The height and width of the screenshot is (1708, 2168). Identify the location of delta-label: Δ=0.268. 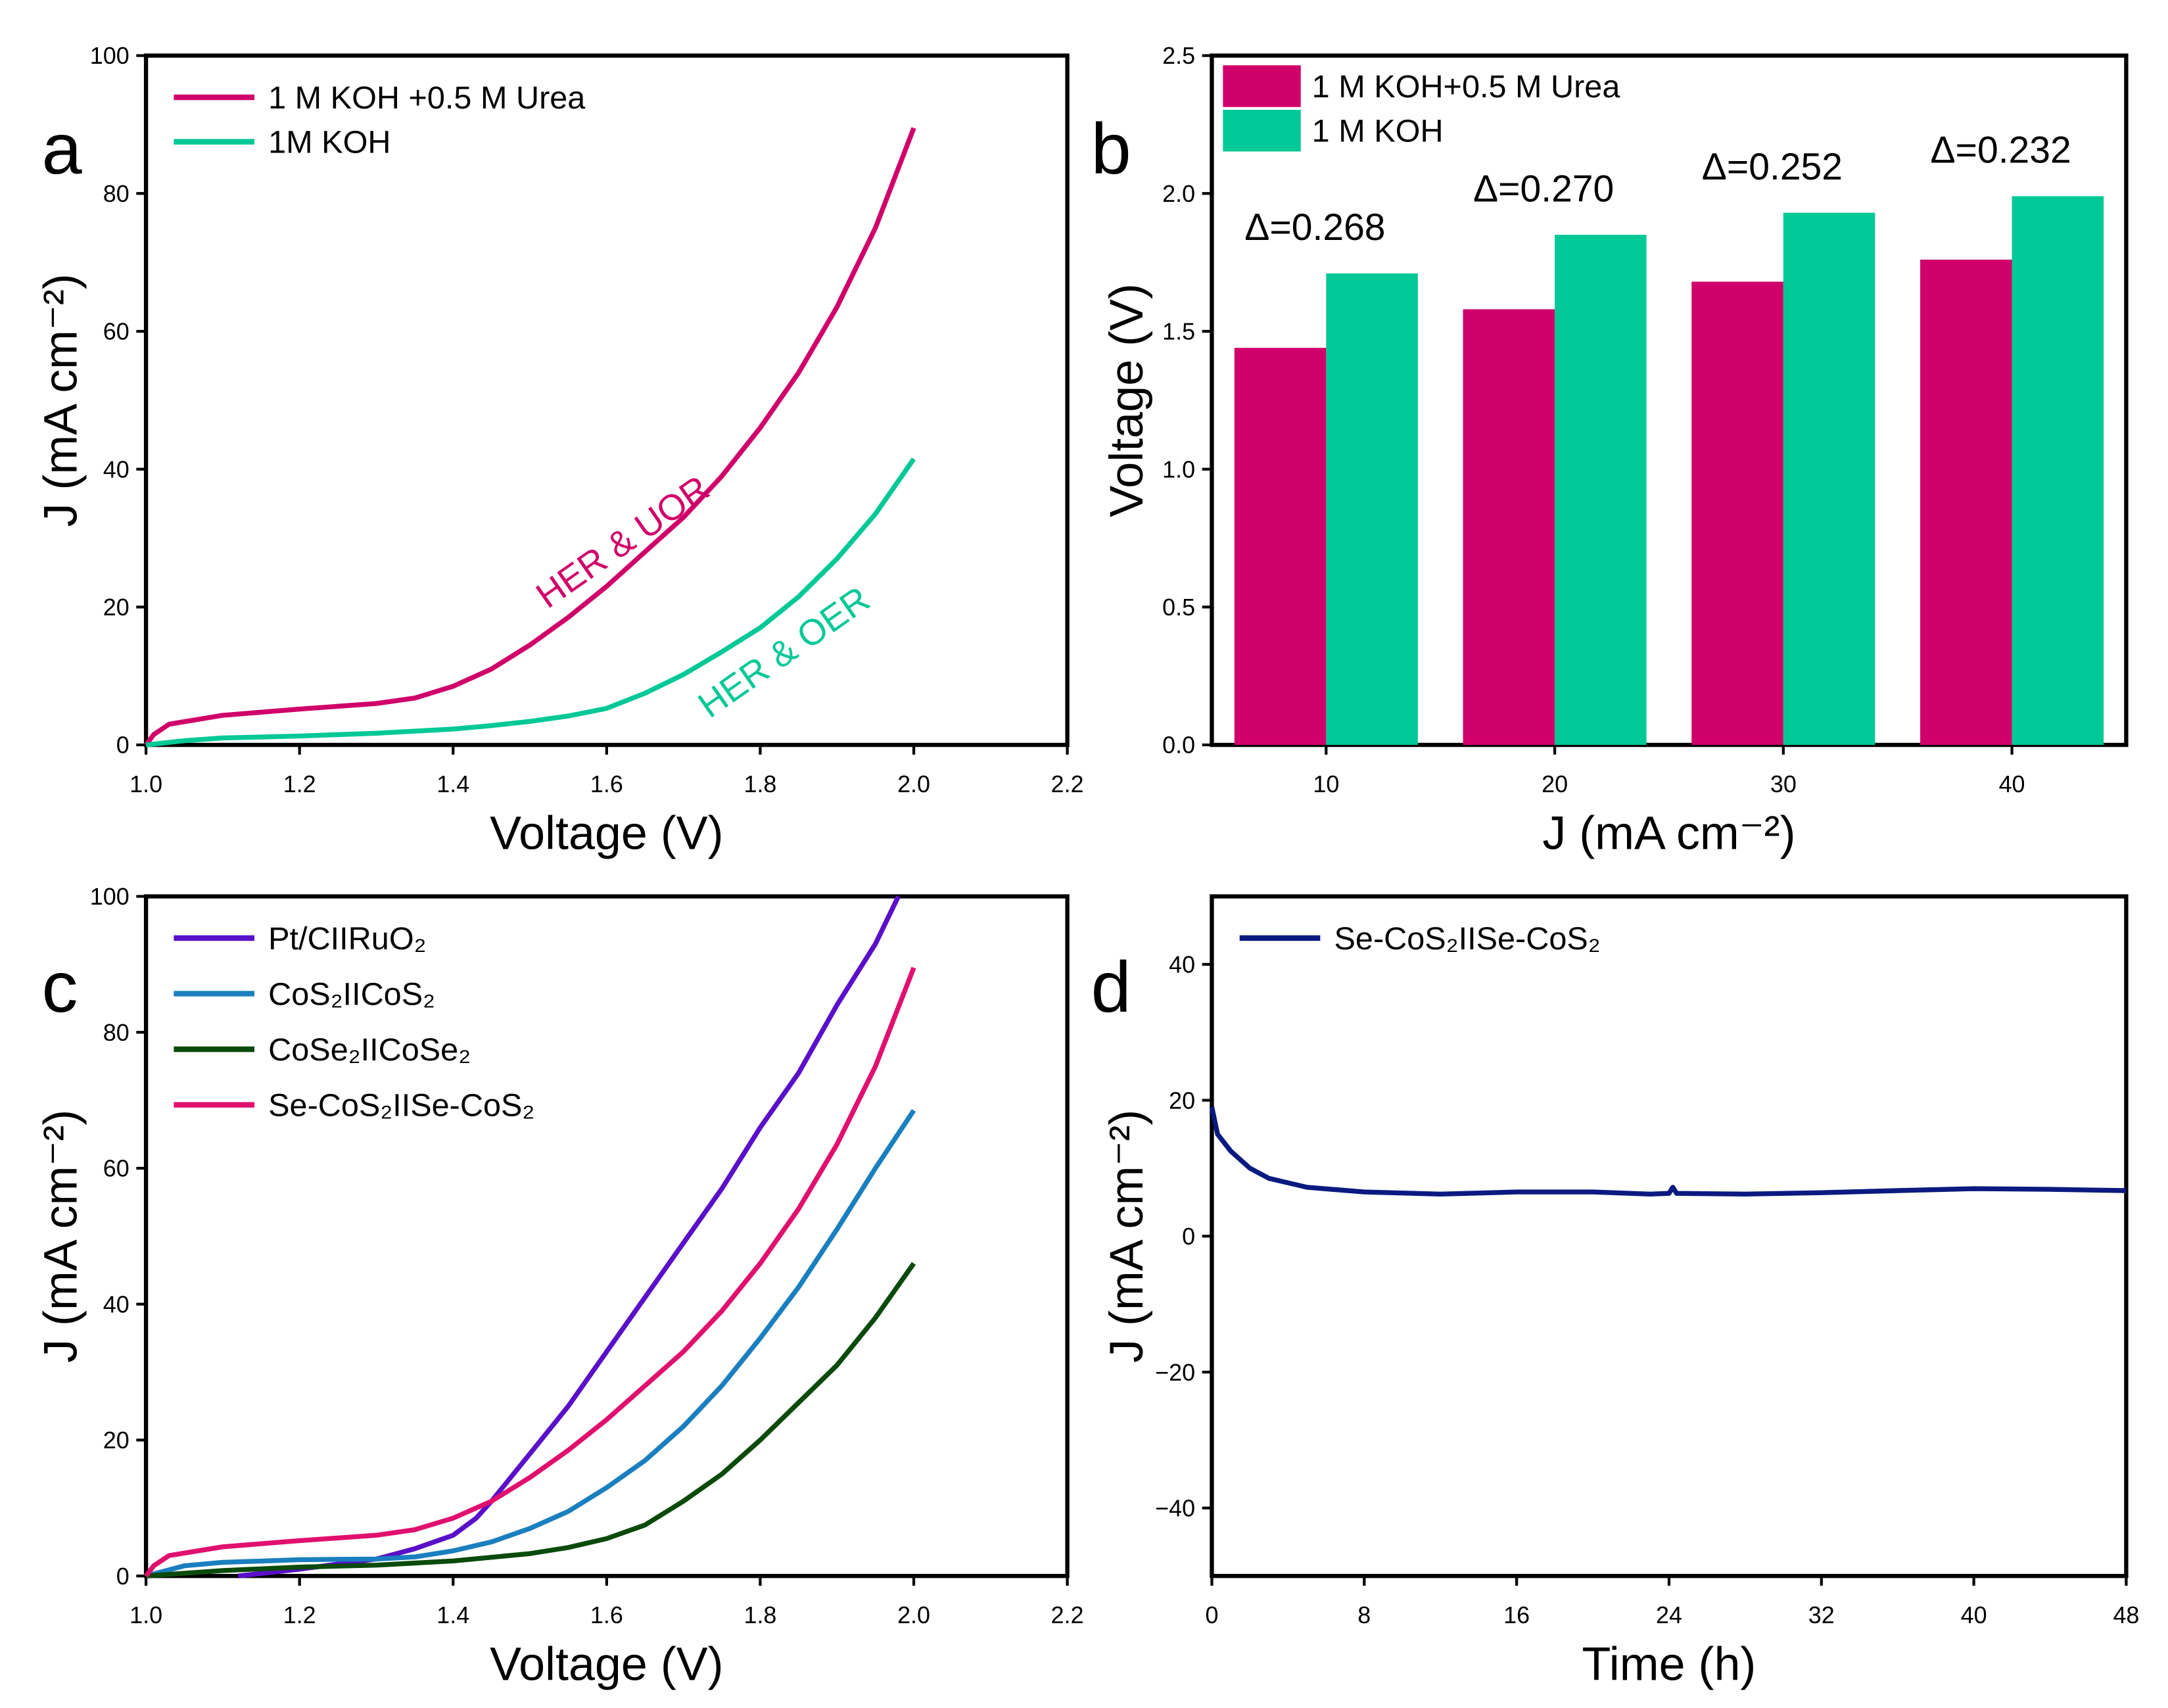
(1314, 227).